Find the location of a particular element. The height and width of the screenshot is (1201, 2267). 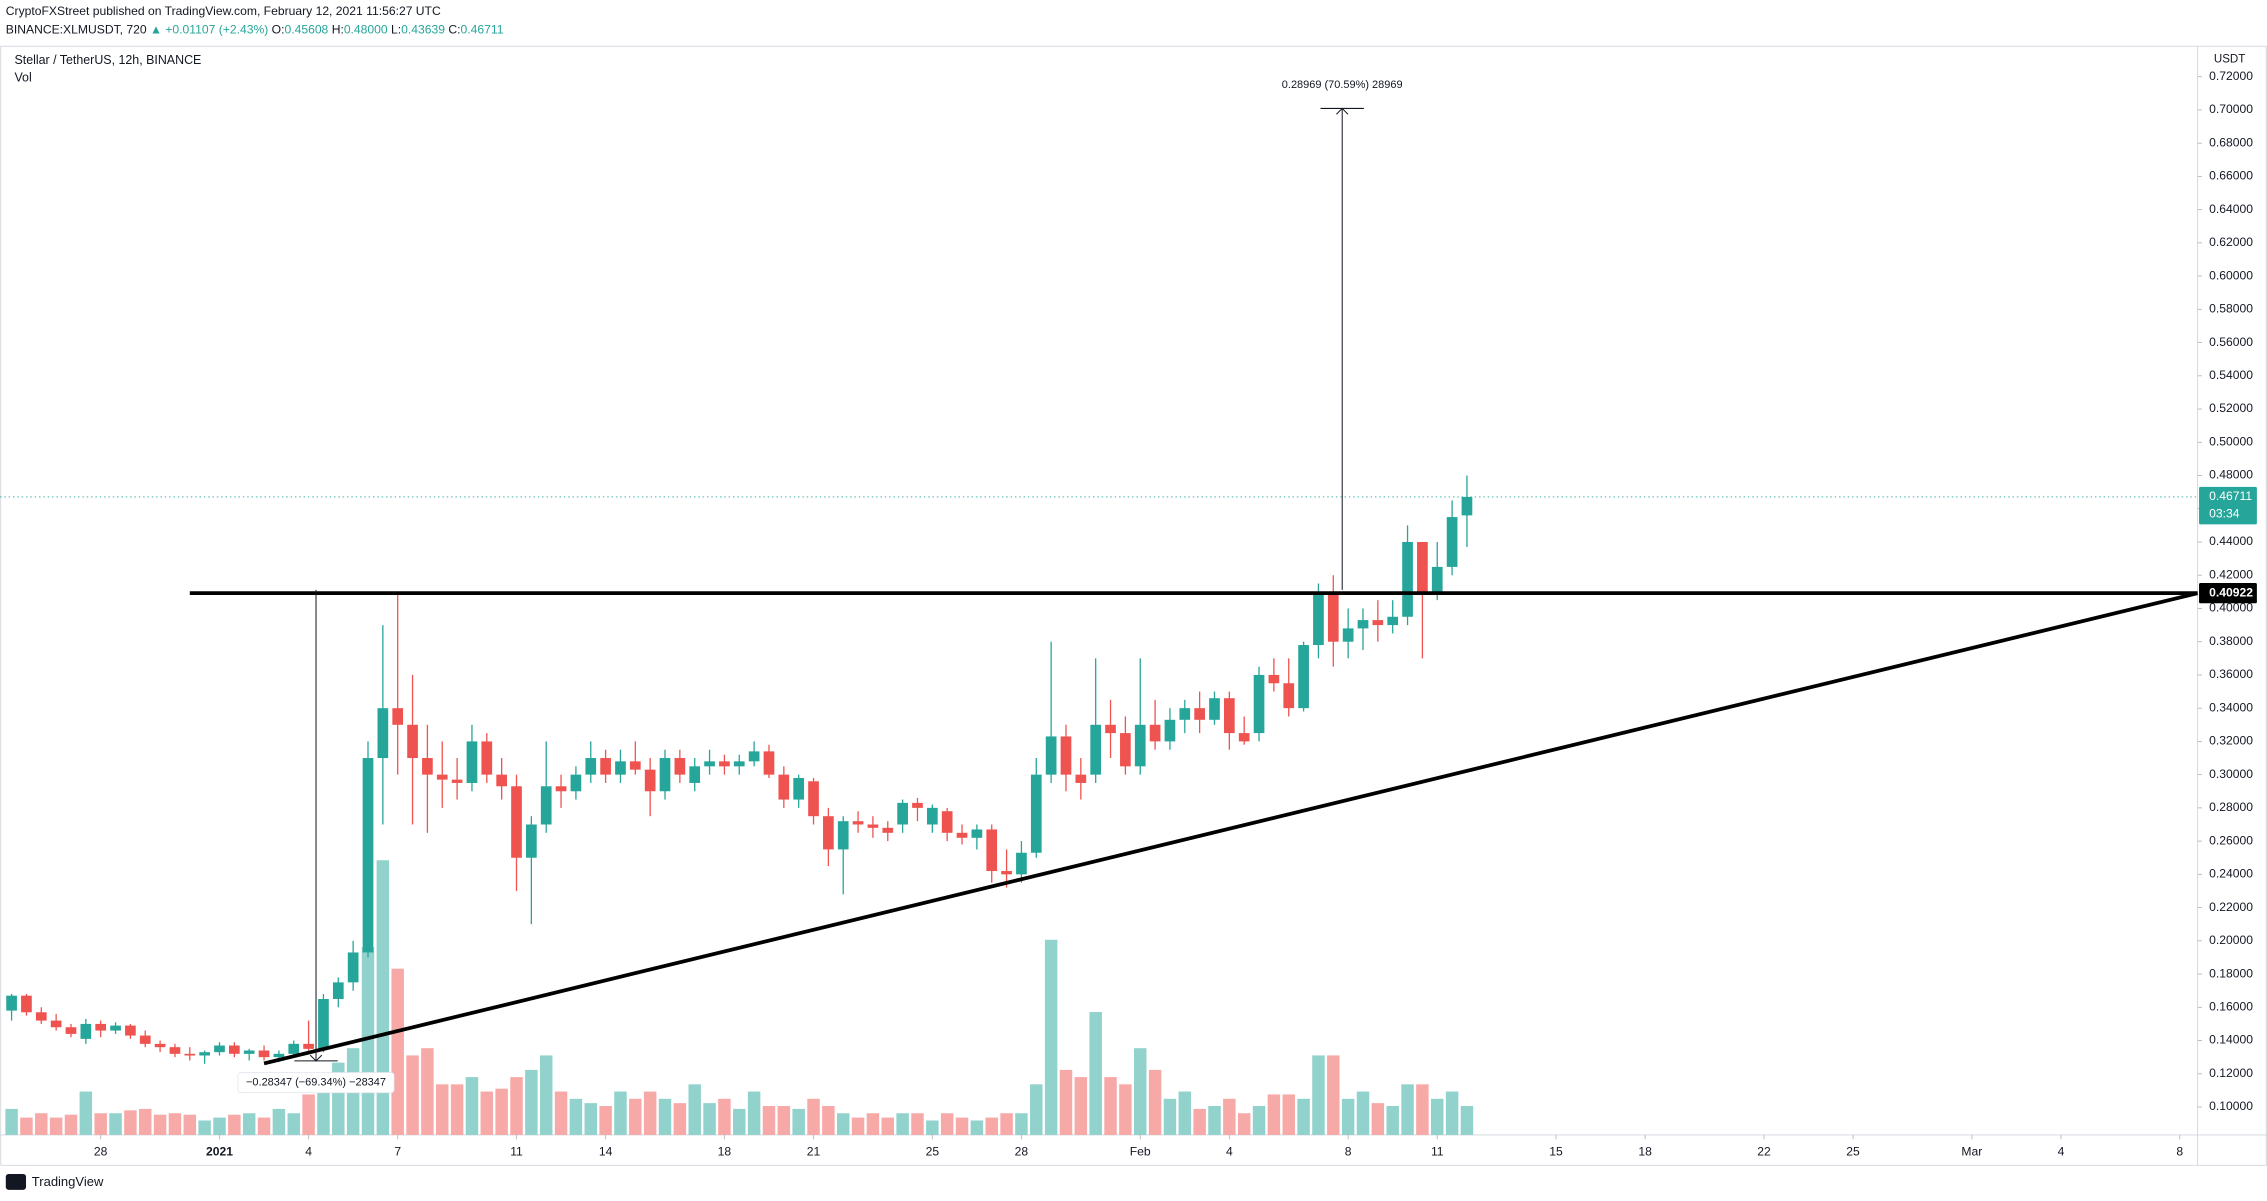

last-price-label: 0.46711 is located at coordinates (2230, 496).